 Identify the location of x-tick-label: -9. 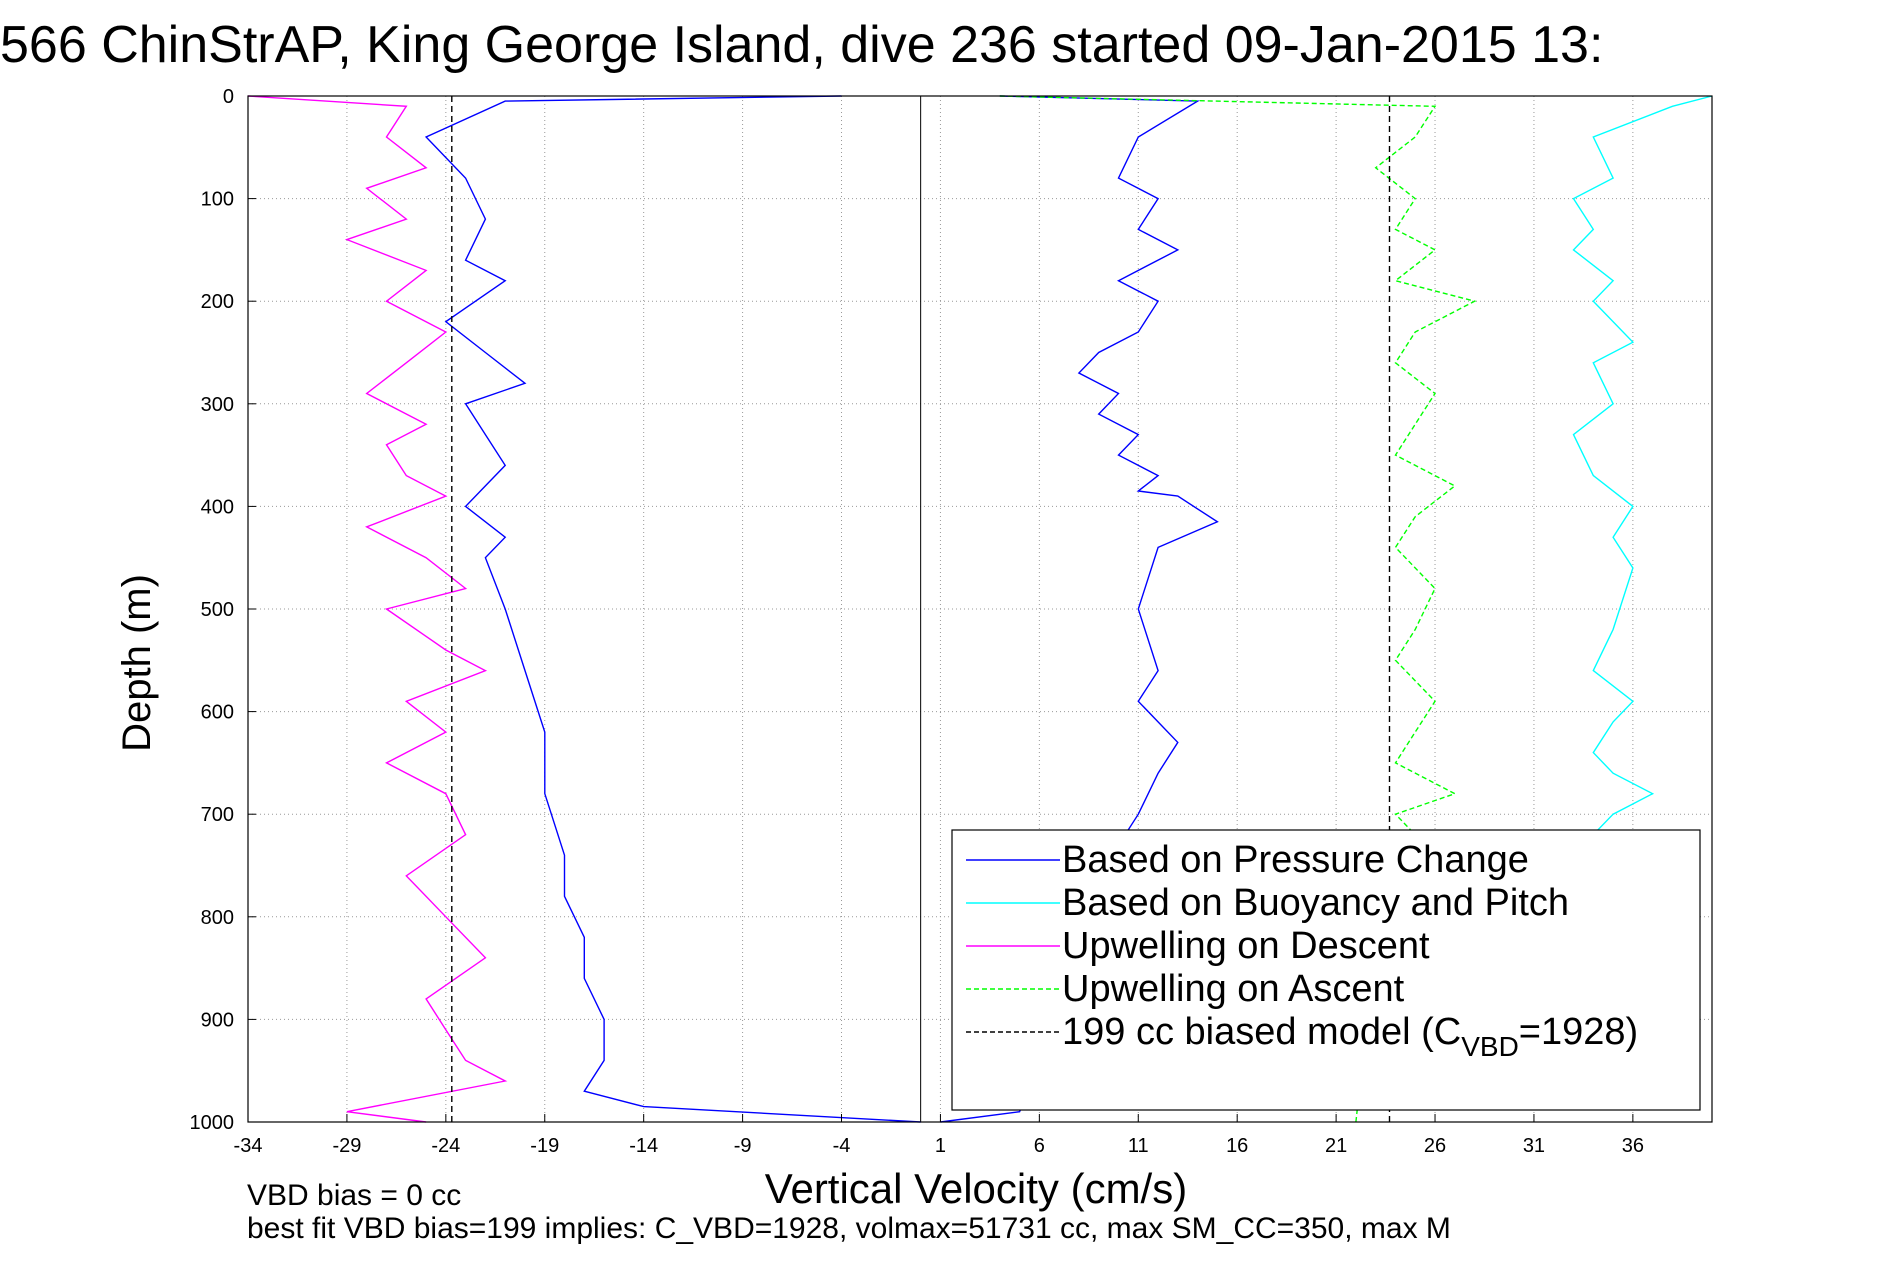
(743, 1146).